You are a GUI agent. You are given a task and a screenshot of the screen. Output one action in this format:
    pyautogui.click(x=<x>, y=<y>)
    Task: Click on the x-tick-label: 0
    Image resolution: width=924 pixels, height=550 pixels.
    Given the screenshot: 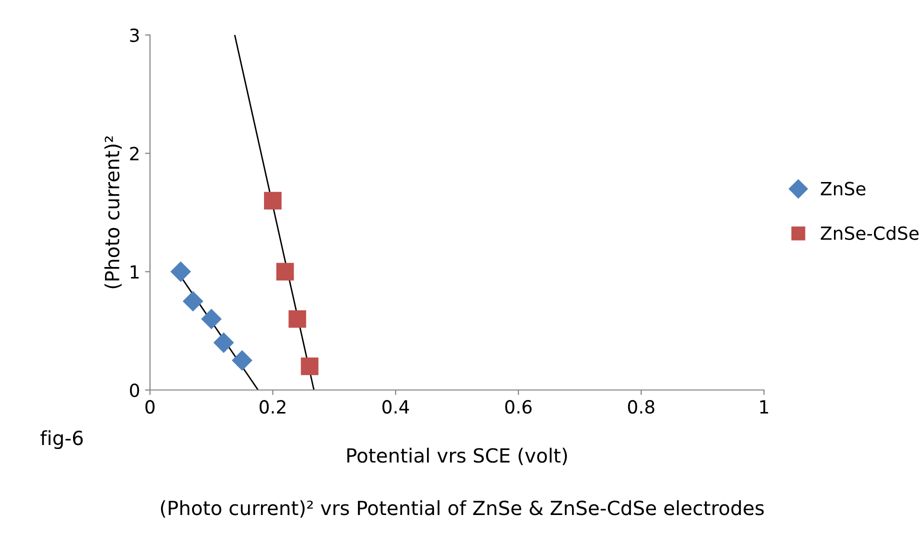 What is the action you would take?
    pyautogui.click(x=150, y=407)
    